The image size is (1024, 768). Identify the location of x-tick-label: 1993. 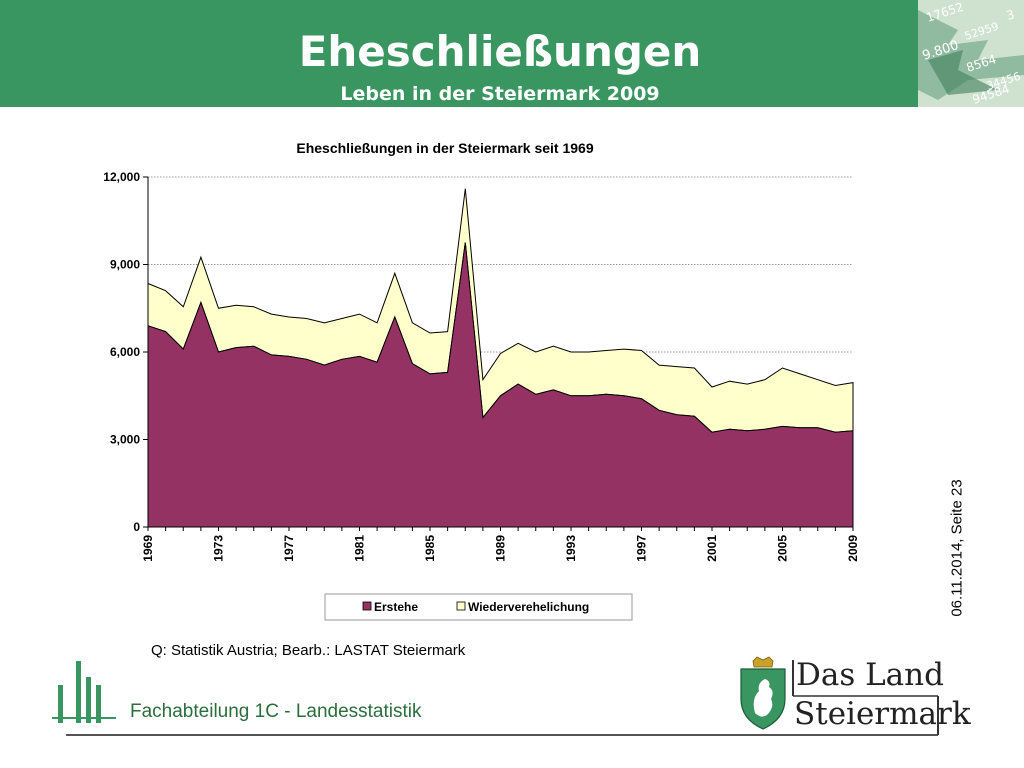
(571, 548).